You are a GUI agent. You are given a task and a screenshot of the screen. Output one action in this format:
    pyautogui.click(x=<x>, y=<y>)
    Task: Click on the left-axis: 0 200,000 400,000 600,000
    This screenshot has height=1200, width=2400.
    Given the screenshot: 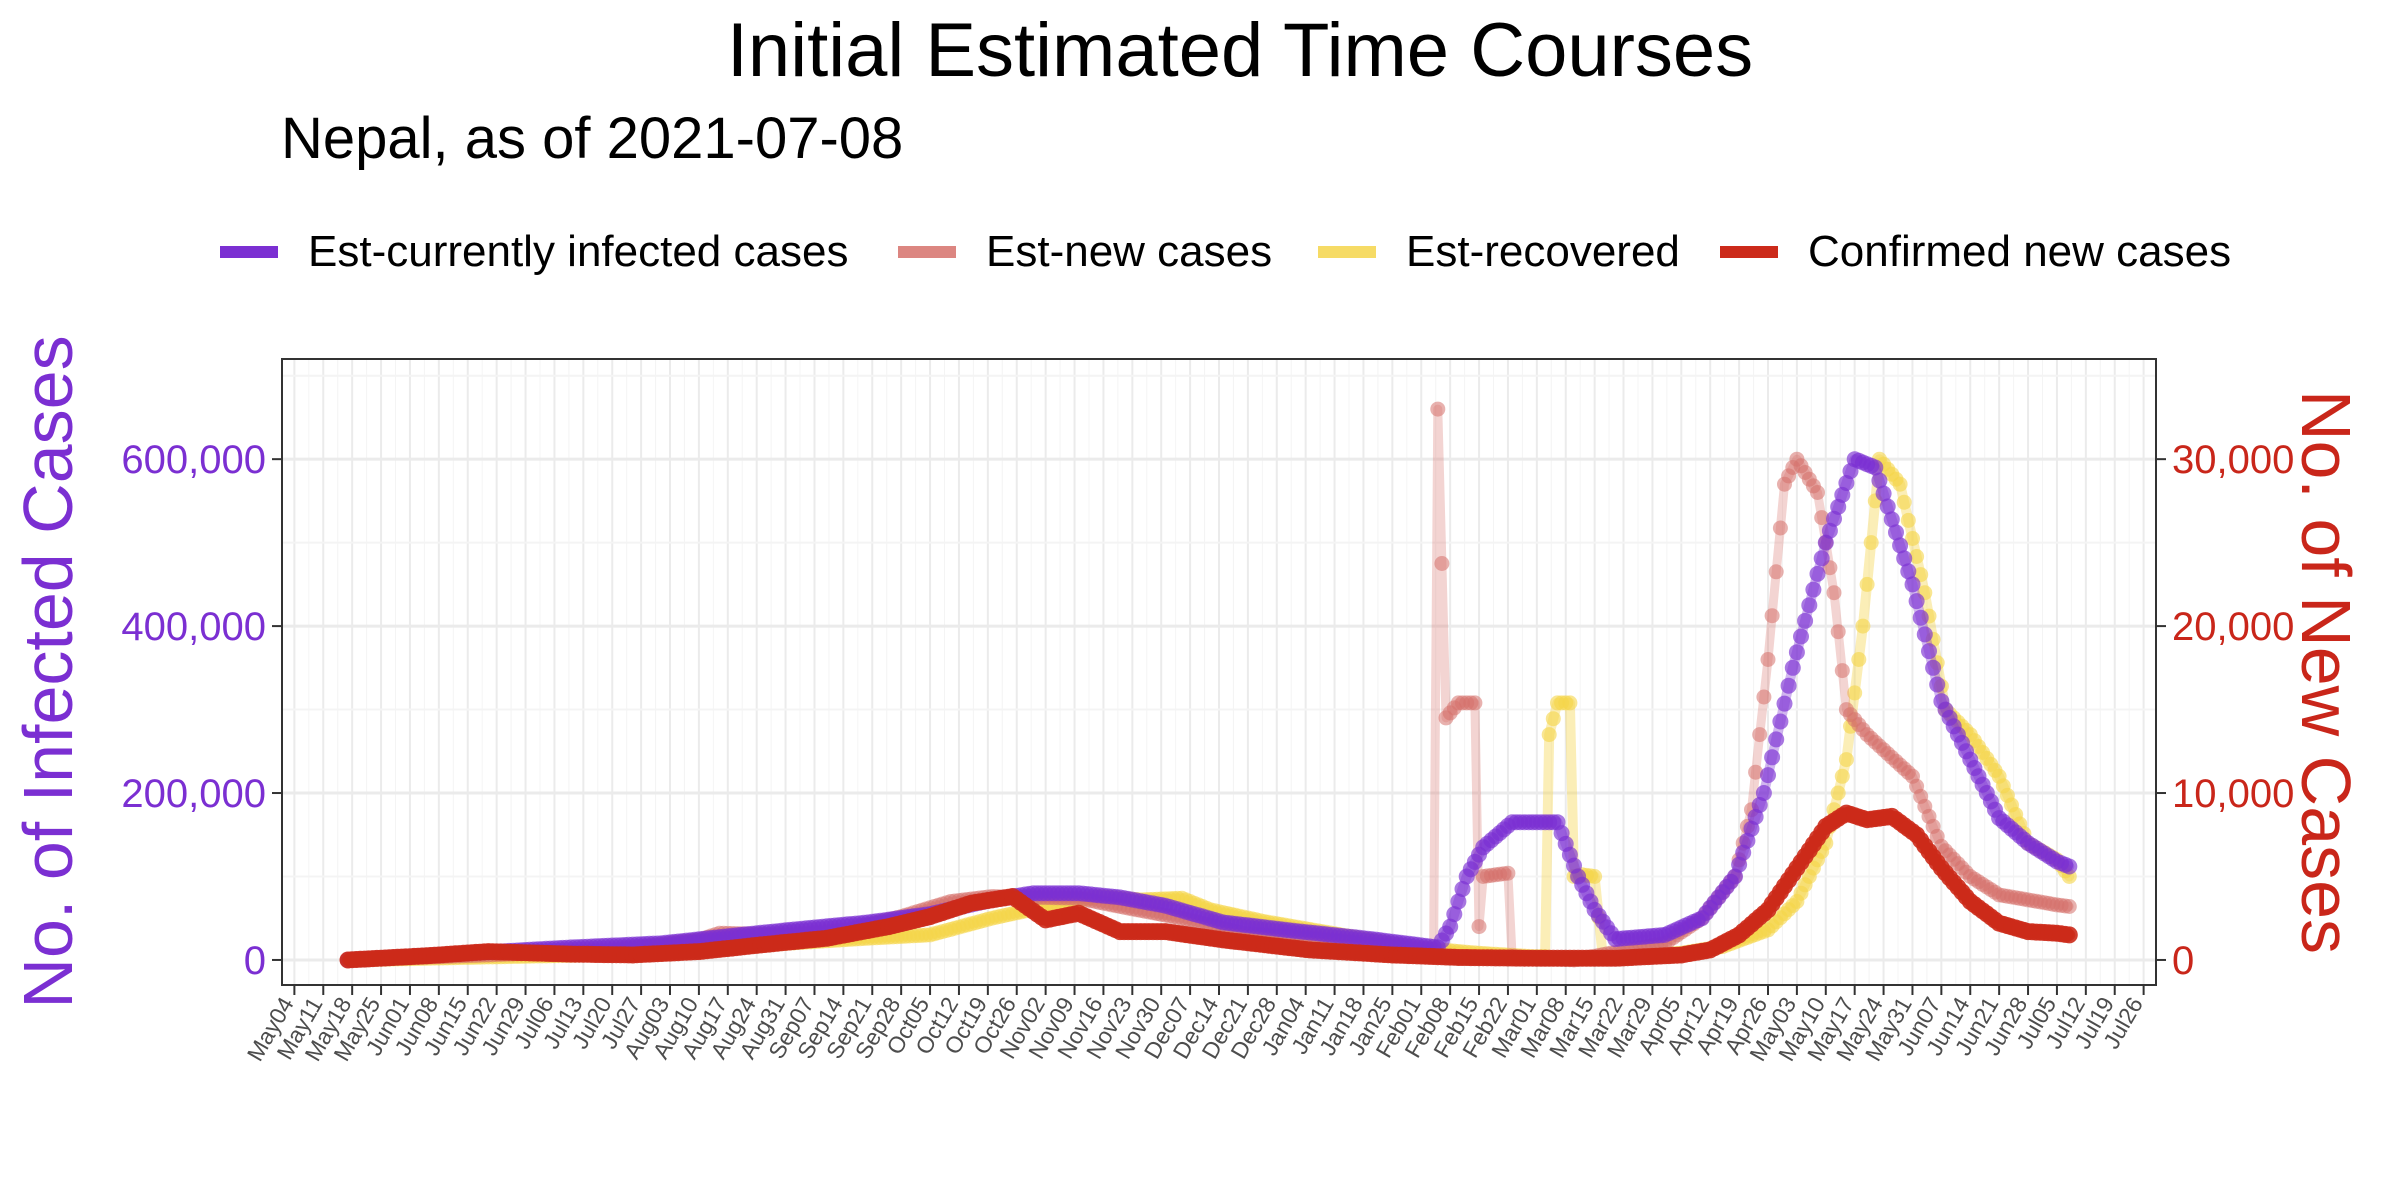 What is the action you would take?
    pyautogui.click(x=201, y=710)
    